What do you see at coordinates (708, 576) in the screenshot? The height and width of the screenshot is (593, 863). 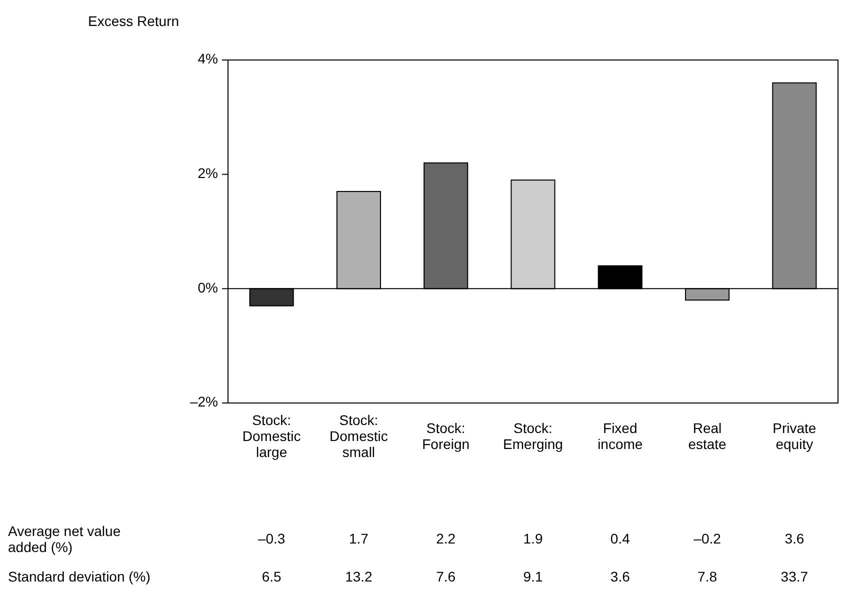 I see `text: 7.8` at bounding box center [708, 576].